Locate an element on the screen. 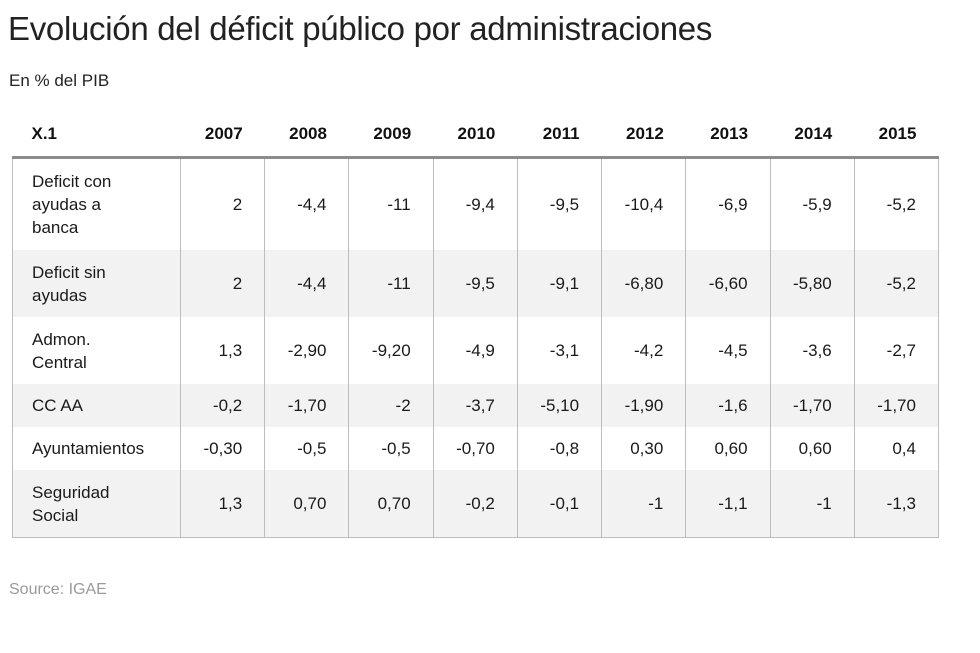  table-header-row: X.1 2007 2008 2009 2010 2011 2012 2013 2014 2015 is located at coordinates (475, 135).